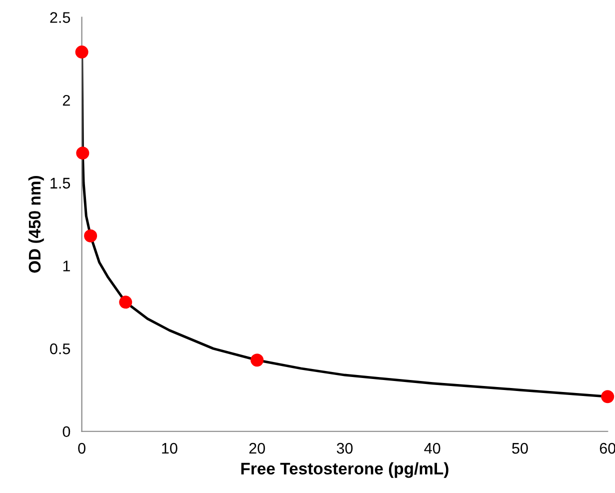 This screenshot has width=615, height=493. I want to click on x-tick-label: 20, so click(257, 448).